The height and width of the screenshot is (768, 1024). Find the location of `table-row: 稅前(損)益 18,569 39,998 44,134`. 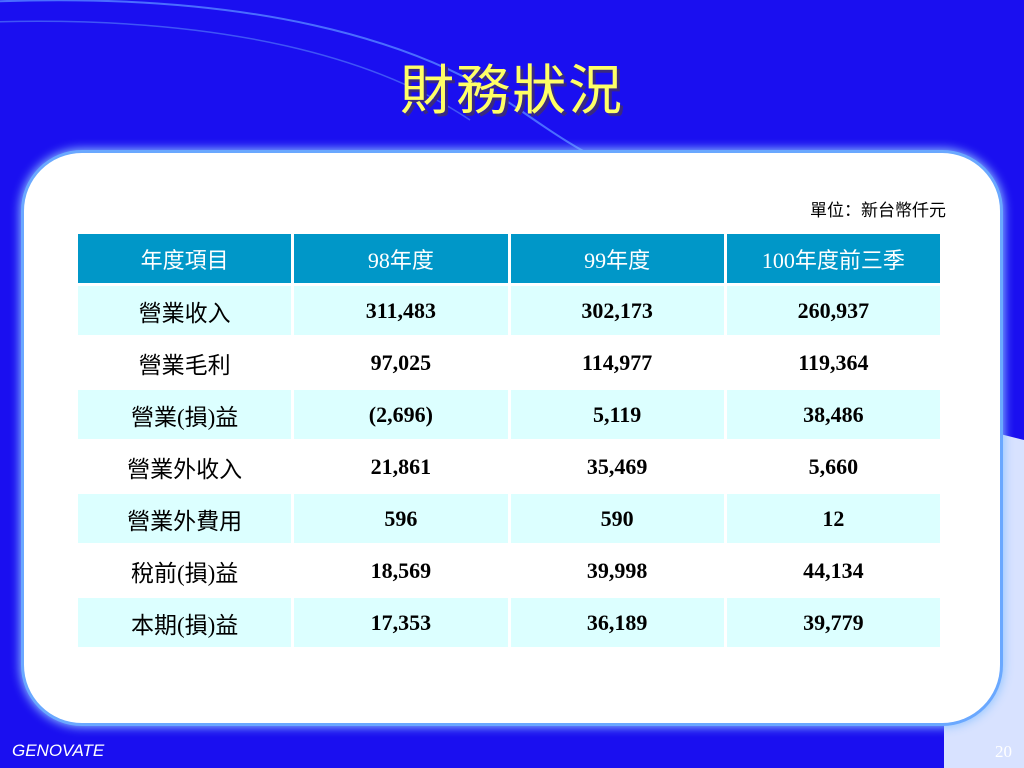

table-row: 稅前(損)益 18,569 39,998 44,134 is located at coordinates (509, 570).